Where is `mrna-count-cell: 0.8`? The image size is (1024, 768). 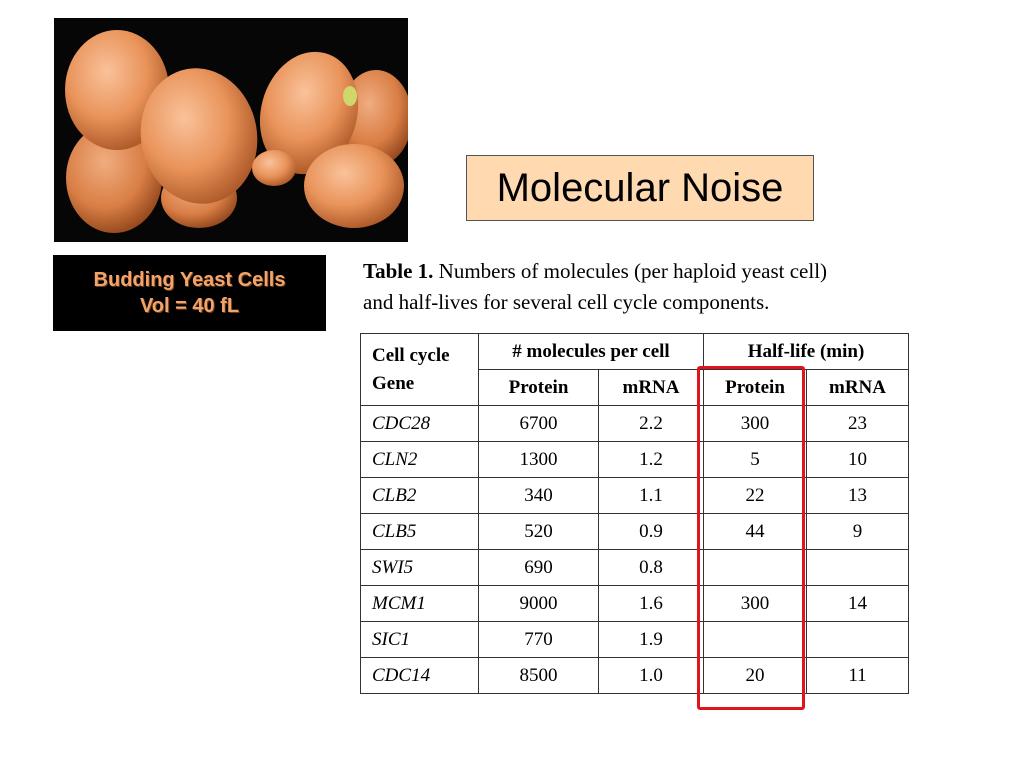
mrna-count-cell: 0.8 is located at coordinates (651, 567).